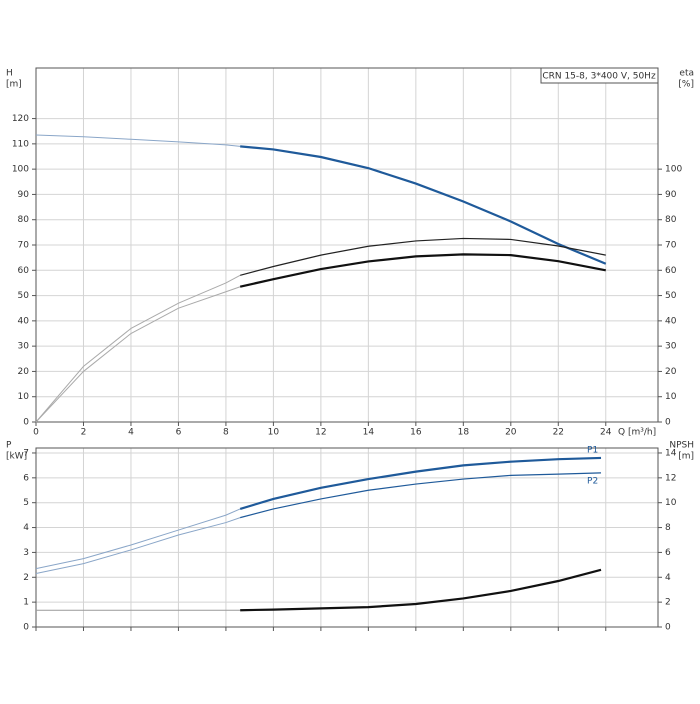 The image size is (700, 704). What do you see at coordinates (668, 528) in the screenshot?
I see `y2-tick-label: 8` at bounding box center [668, 528].